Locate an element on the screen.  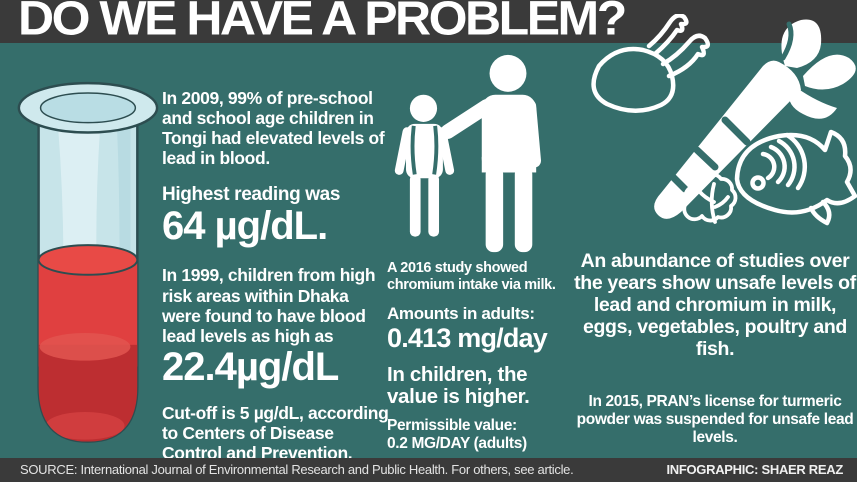
lettuce-icon is located at coordinates (710, 198).